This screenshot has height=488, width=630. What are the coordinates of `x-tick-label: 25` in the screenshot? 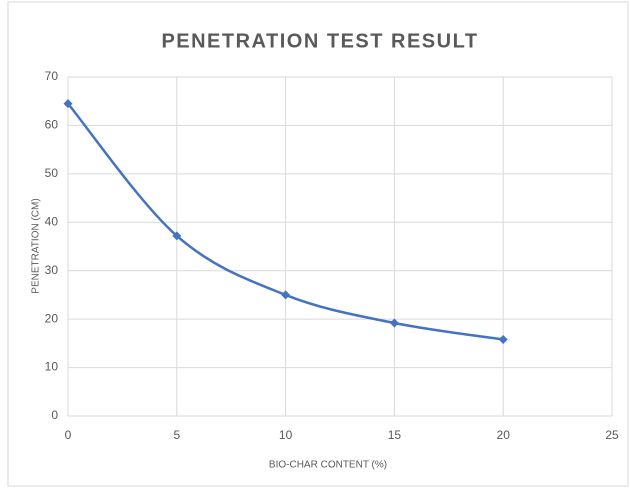 It's located at (612, 435).